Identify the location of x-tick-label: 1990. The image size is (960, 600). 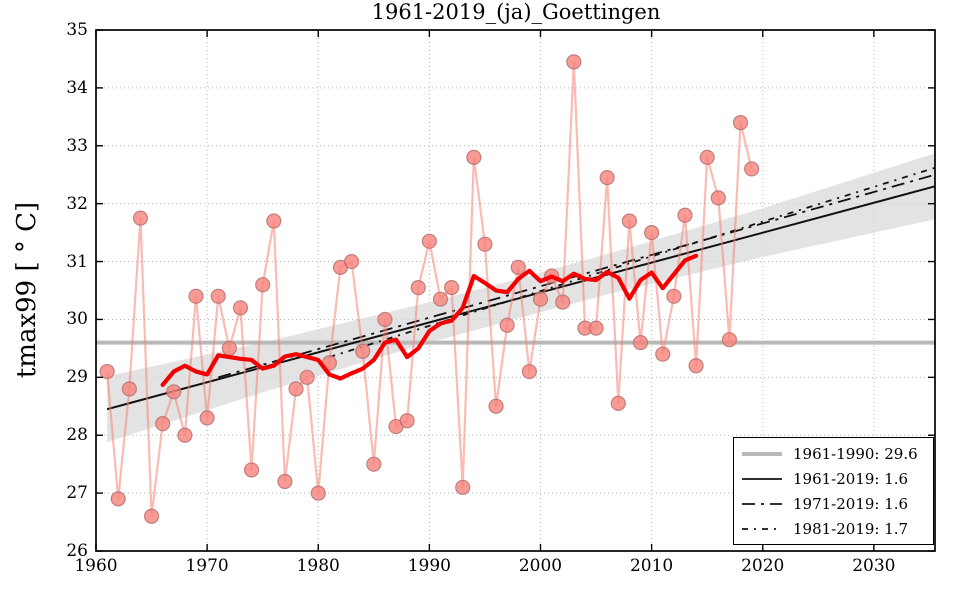
(429, 566).